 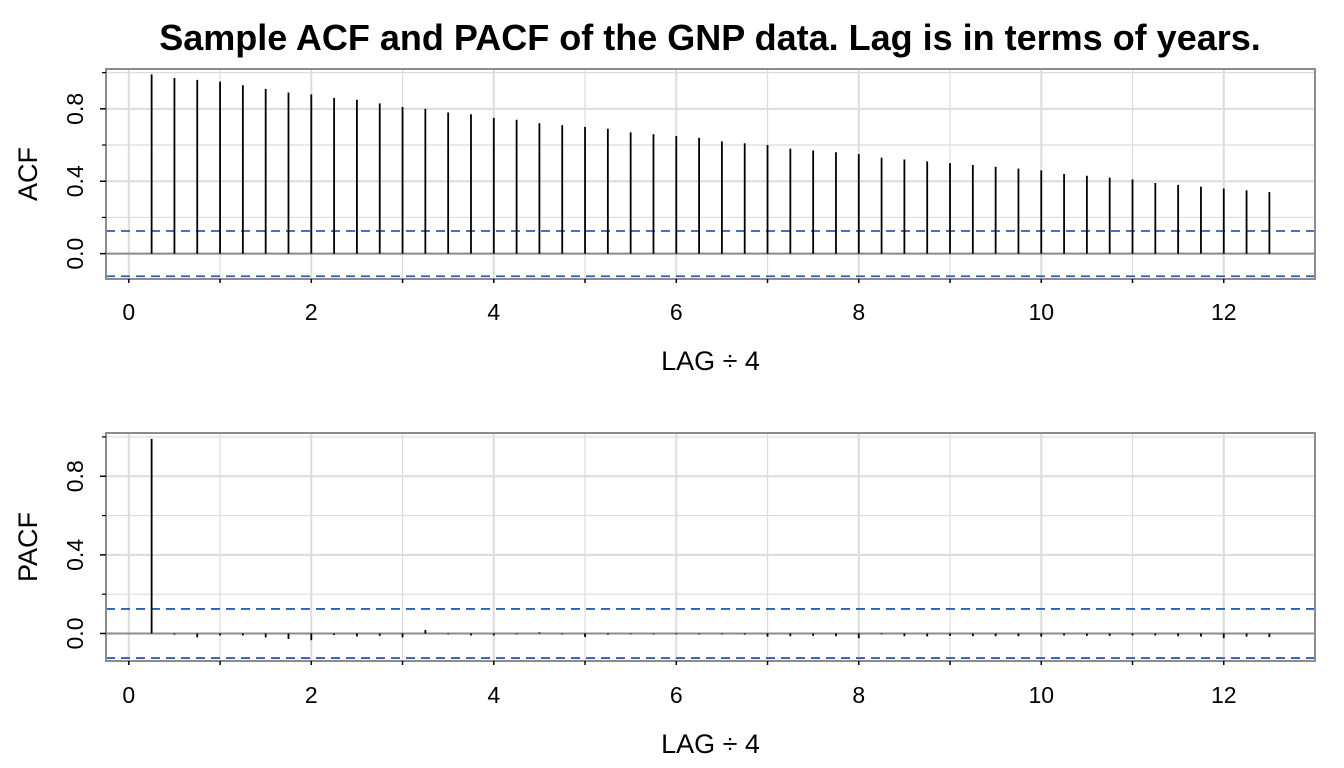 What do you see at coordinates (493, 312) in the screenshot?
I see `acf-x-tick-label: 4` at bounding box center [493, 312].